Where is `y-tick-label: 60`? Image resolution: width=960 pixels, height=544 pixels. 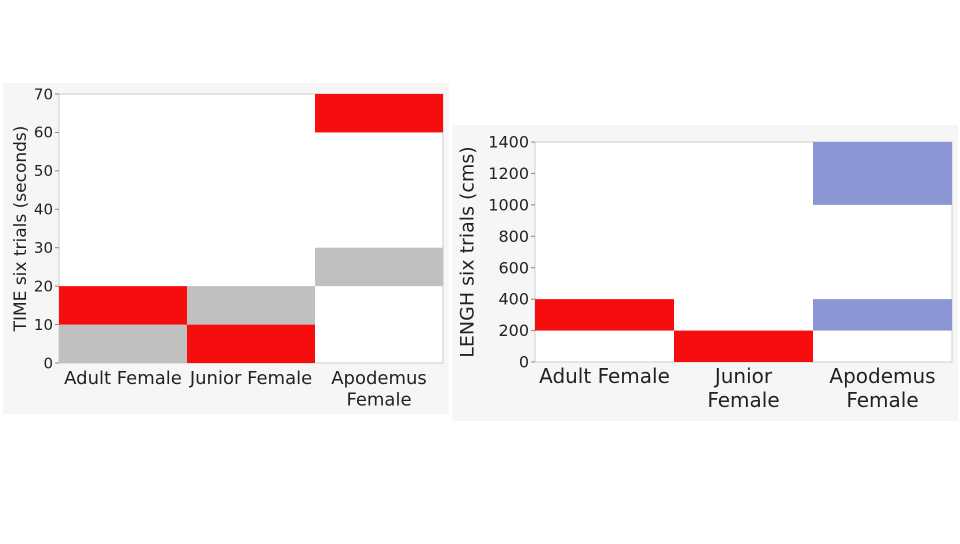 y-tick-label: 60 is located at coordinates (43, 133).